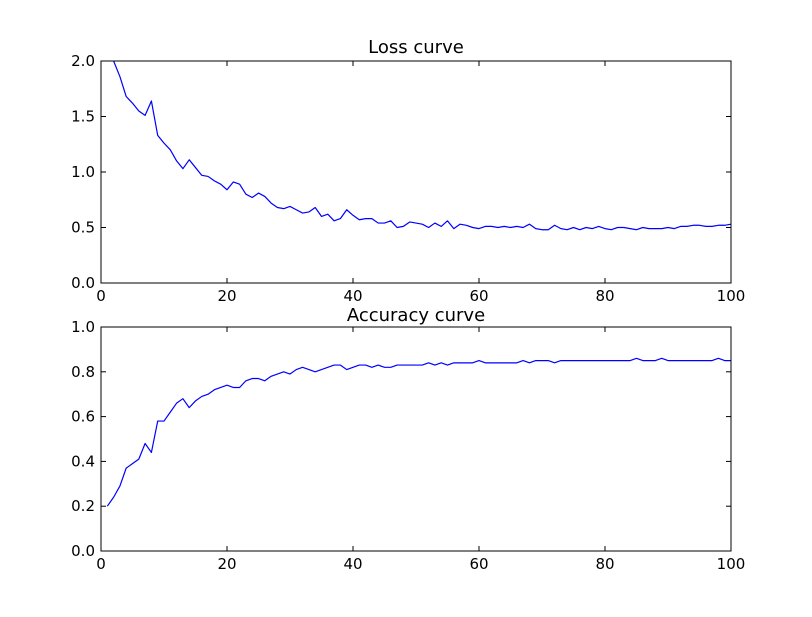 This screenshot has width=812, height=617. Describe the element at coordinates (83, 372) in the screenshot. I see `accuracy-y-tick-label: 0.8` at that location.